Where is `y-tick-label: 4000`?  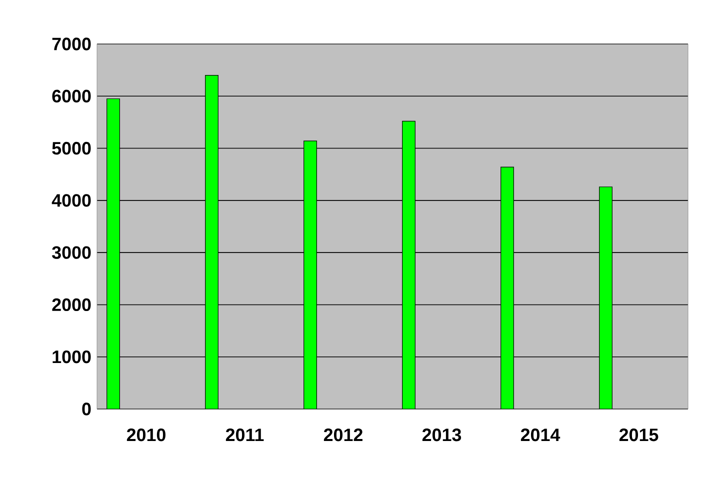
y-tick-label: 4000 is located at coordinates (71, 200).